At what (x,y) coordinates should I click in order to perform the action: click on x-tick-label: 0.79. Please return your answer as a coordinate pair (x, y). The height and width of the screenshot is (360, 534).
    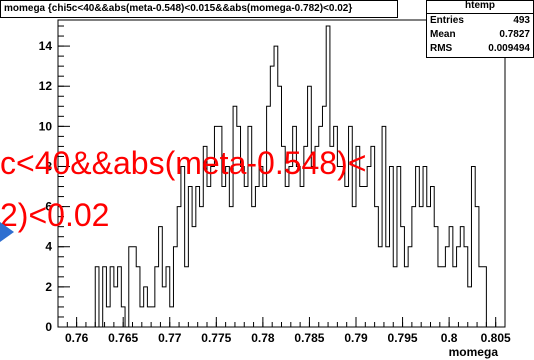
    Looking at the image, I should click on (356, 338).